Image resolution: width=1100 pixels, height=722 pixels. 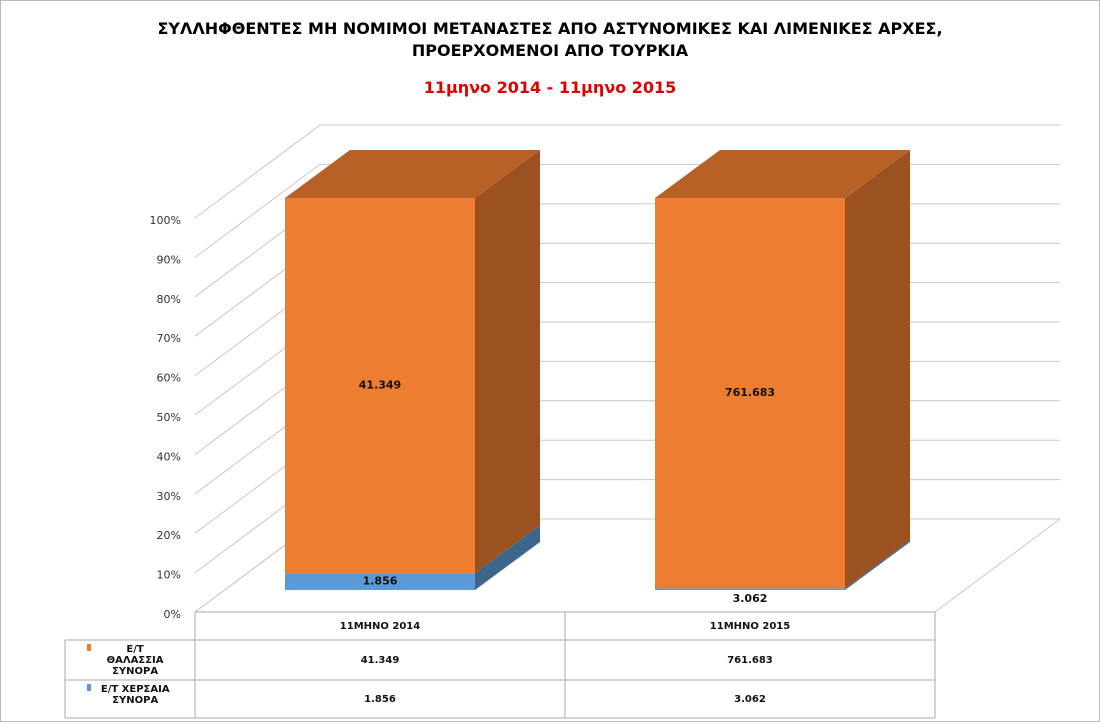 What do you see at coordinates (172, 614) in the screenshot?
I see `y-tick-label: 0%` at bounding box center [172, 614].